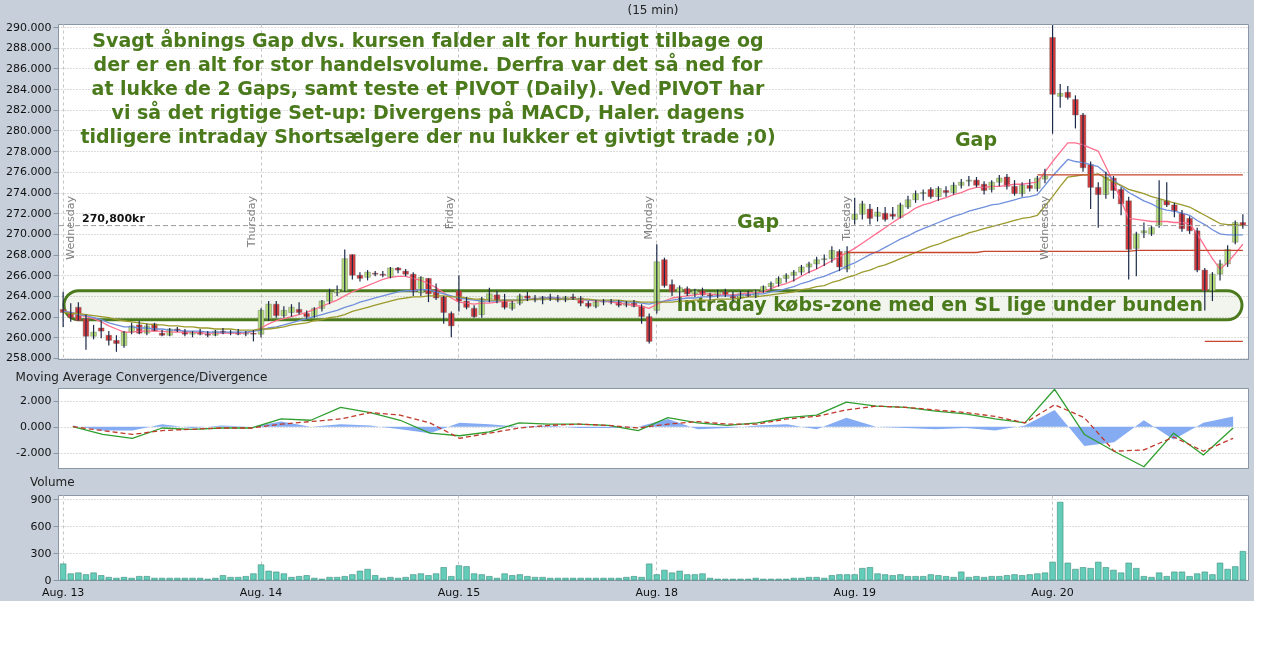 The image size is (1279, 648). Describe the element at coordinates (939, 304) in the screenshot. I see `band-label: Intraday købs-zone med en SL lige under bunden` at that location.